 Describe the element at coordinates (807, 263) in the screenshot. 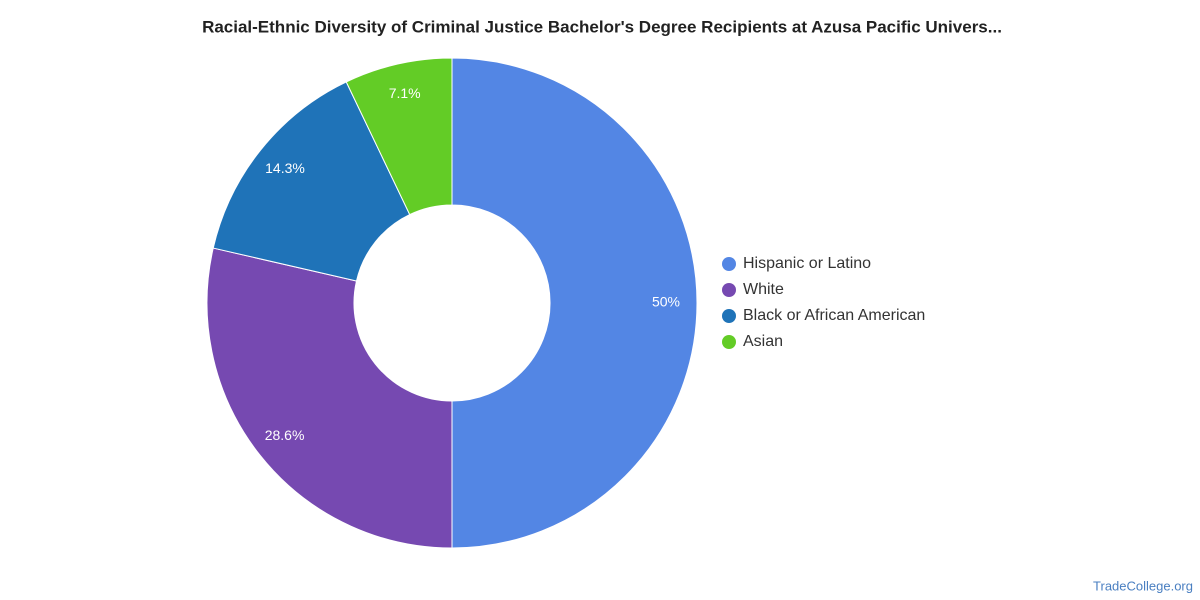

I see `legend-label: Hispanic or Latino` at that location.